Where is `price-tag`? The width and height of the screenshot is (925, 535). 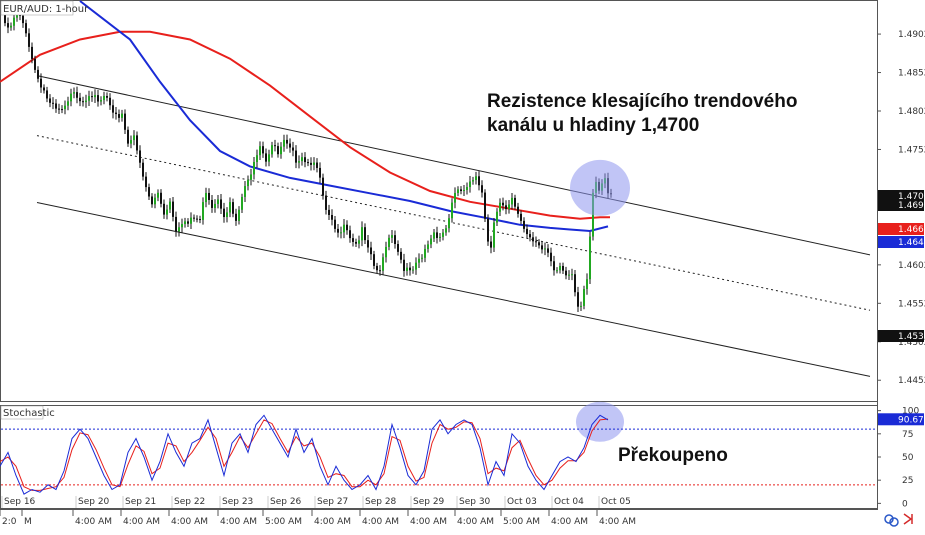 price-tag is located at coordinates (901, 242).